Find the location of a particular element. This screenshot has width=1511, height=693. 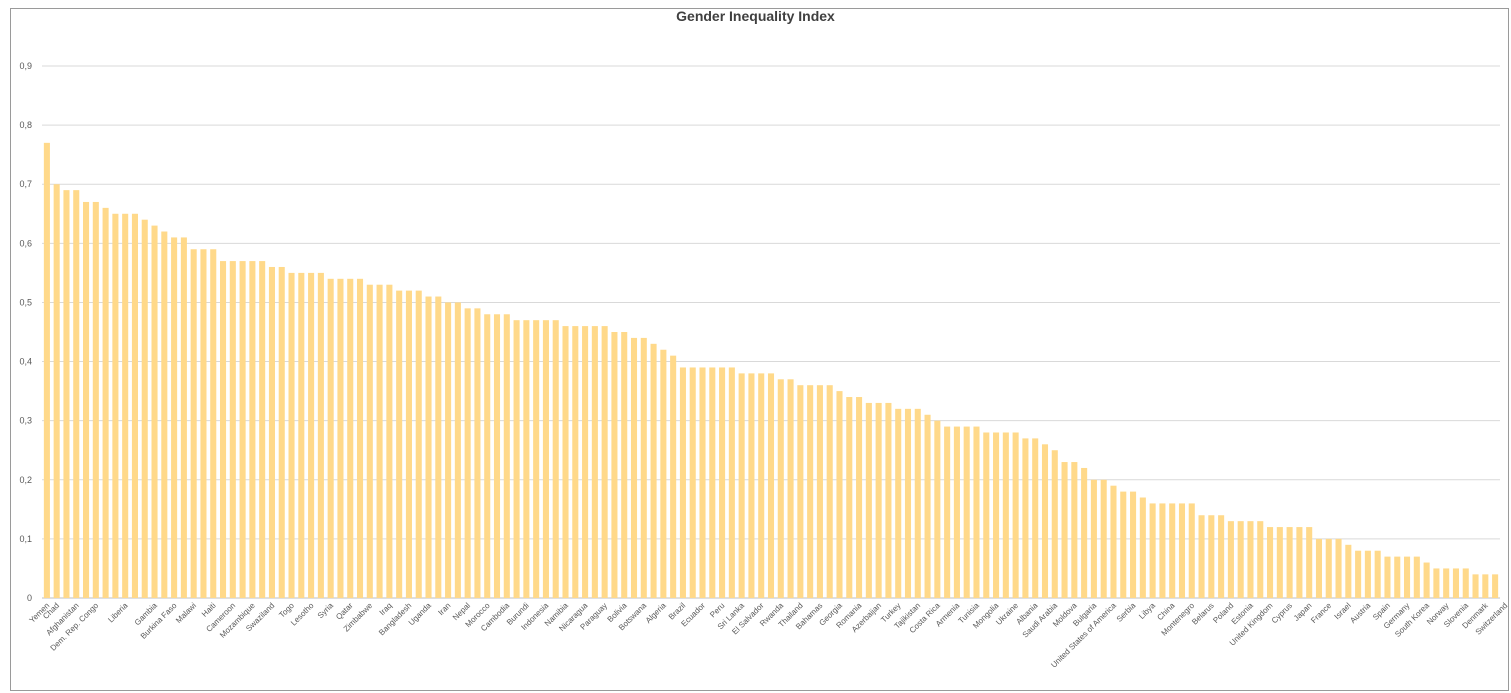

x-category-label: Uganda is located at coordinates (420, 614).